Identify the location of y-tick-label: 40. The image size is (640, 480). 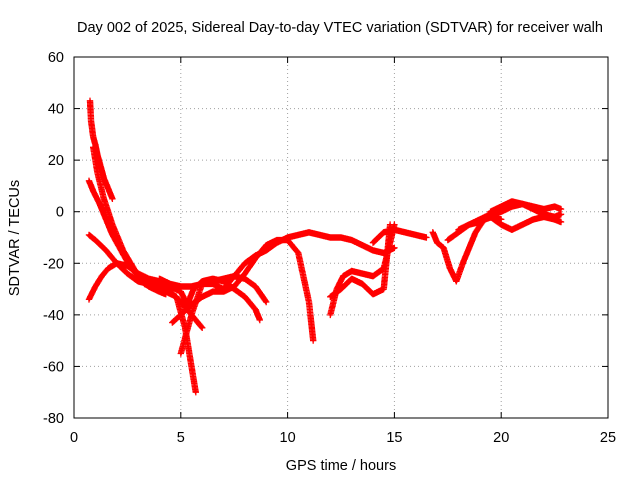
(56, 110).